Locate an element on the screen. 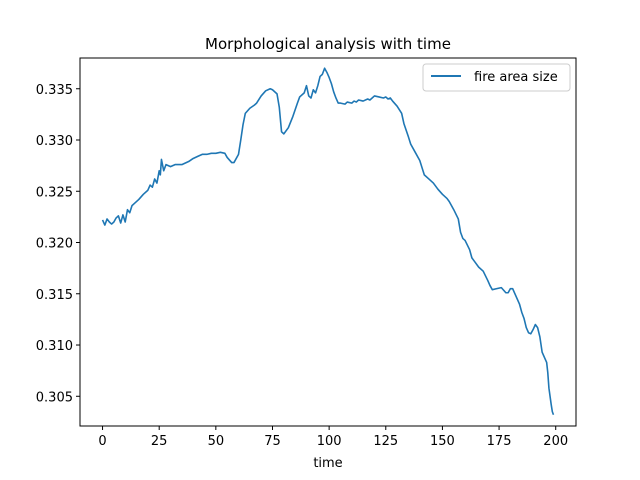 The height and width of the screenshot is (480, 640). y-tick-label: 0.335 is located at coordinates (54, 90).